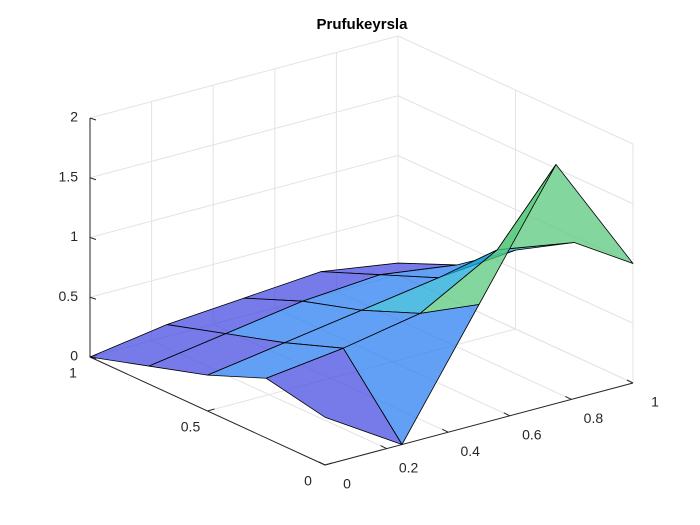  What do you see at coordinates (479, 424) in the screenshot?
I see `x-axis` at bounding box center [479, 424].